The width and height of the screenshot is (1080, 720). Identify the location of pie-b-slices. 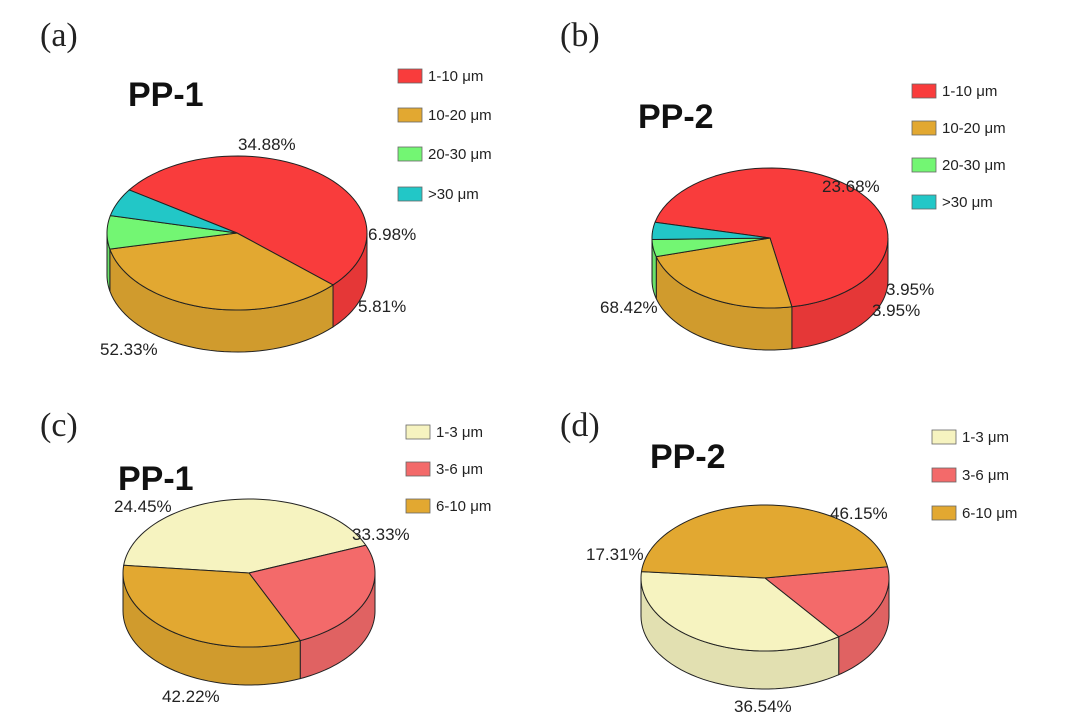
(770, 259).